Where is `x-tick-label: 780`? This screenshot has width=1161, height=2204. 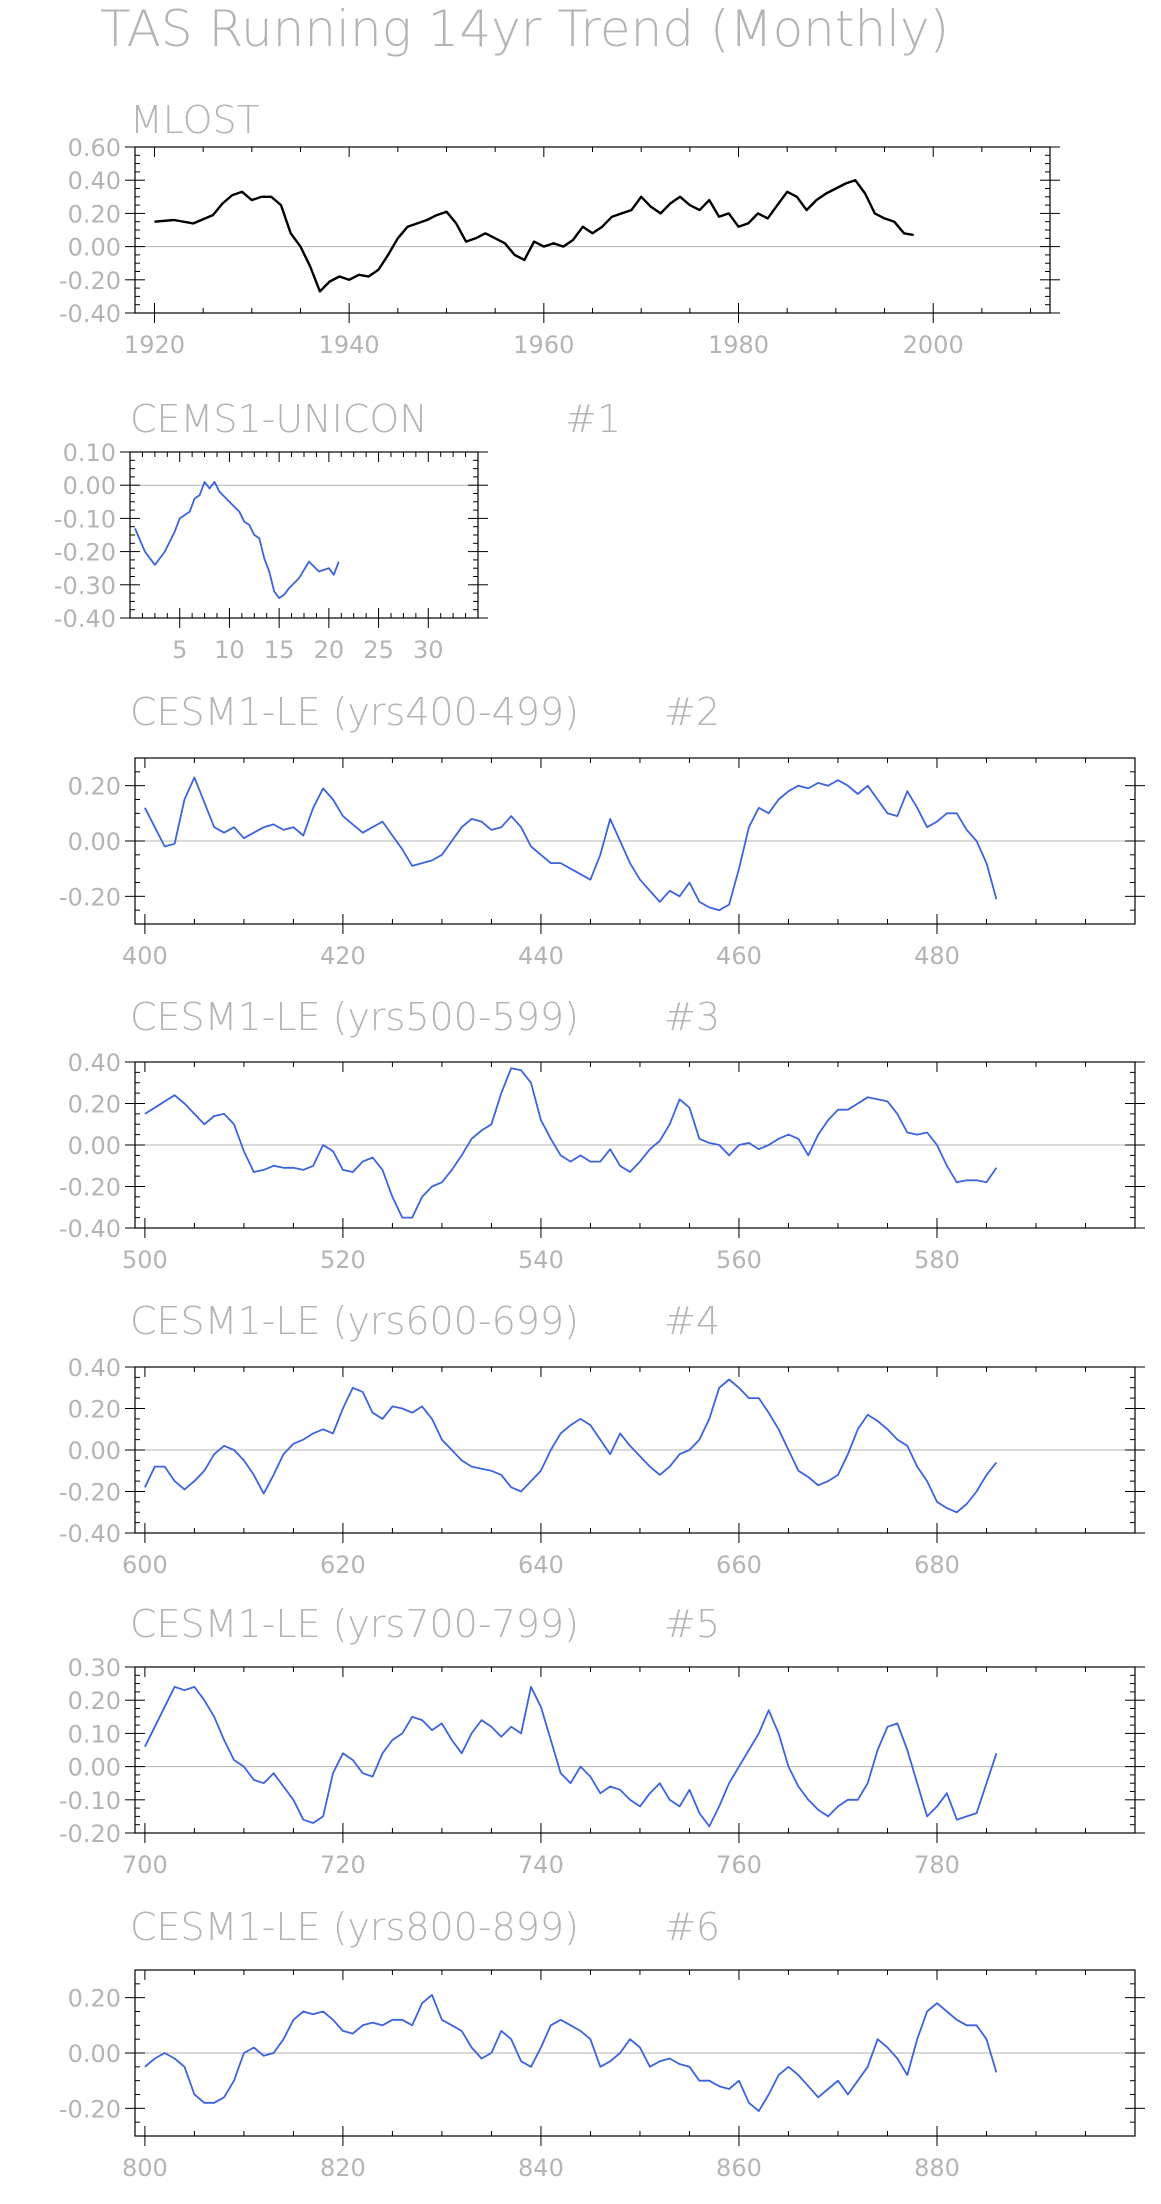
x-tick-label: 780 is located at coordinates (937, 1865).